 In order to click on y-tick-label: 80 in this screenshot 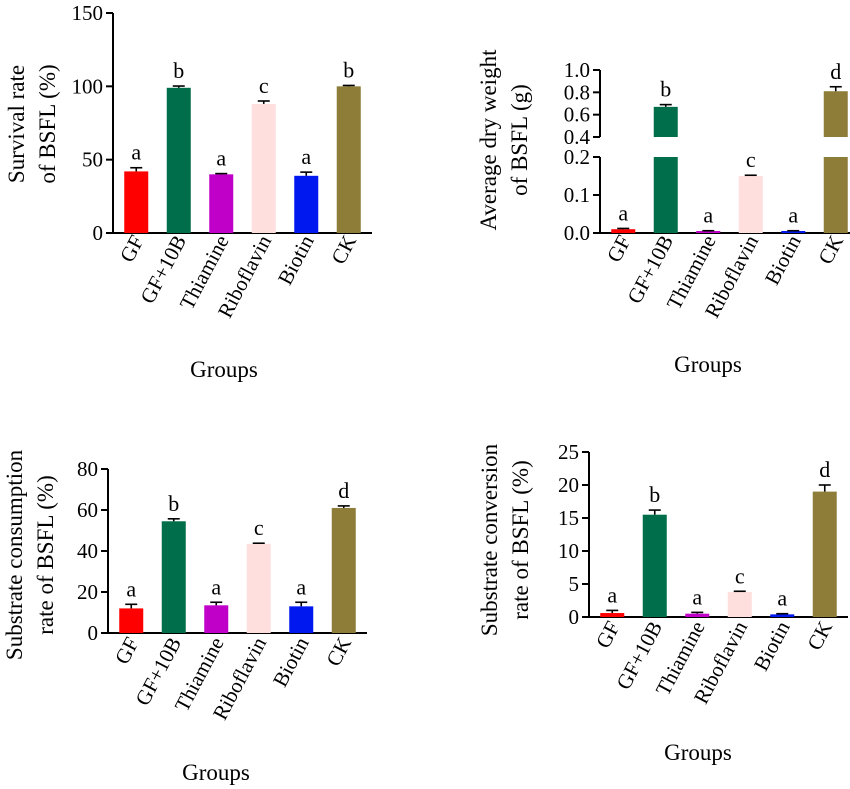, I will do `click(87, 469)`.